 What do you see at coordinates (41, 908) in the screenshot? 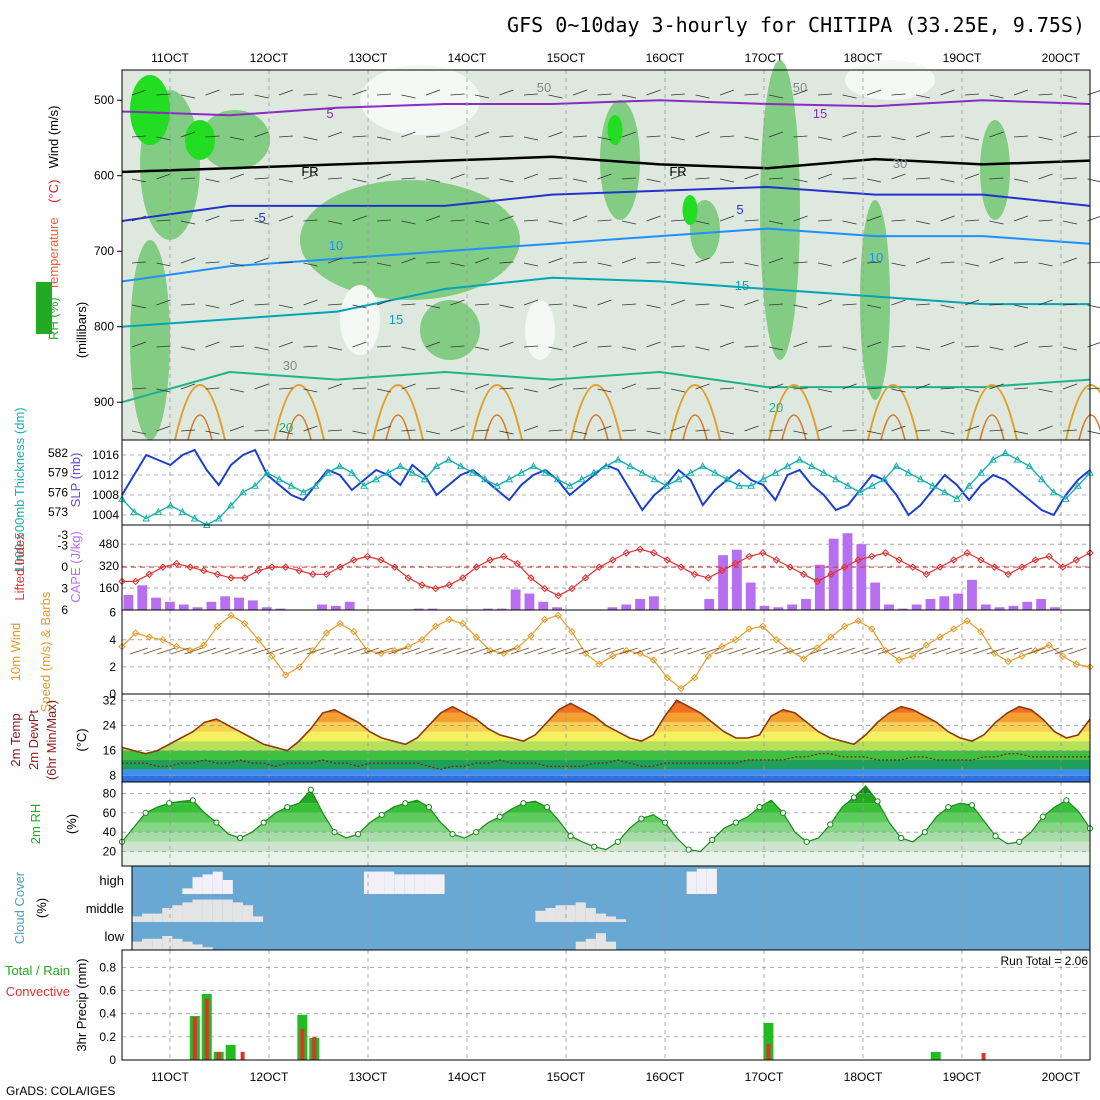
I see `y-axis-unit: (%)` at bounding box center [41, 908].